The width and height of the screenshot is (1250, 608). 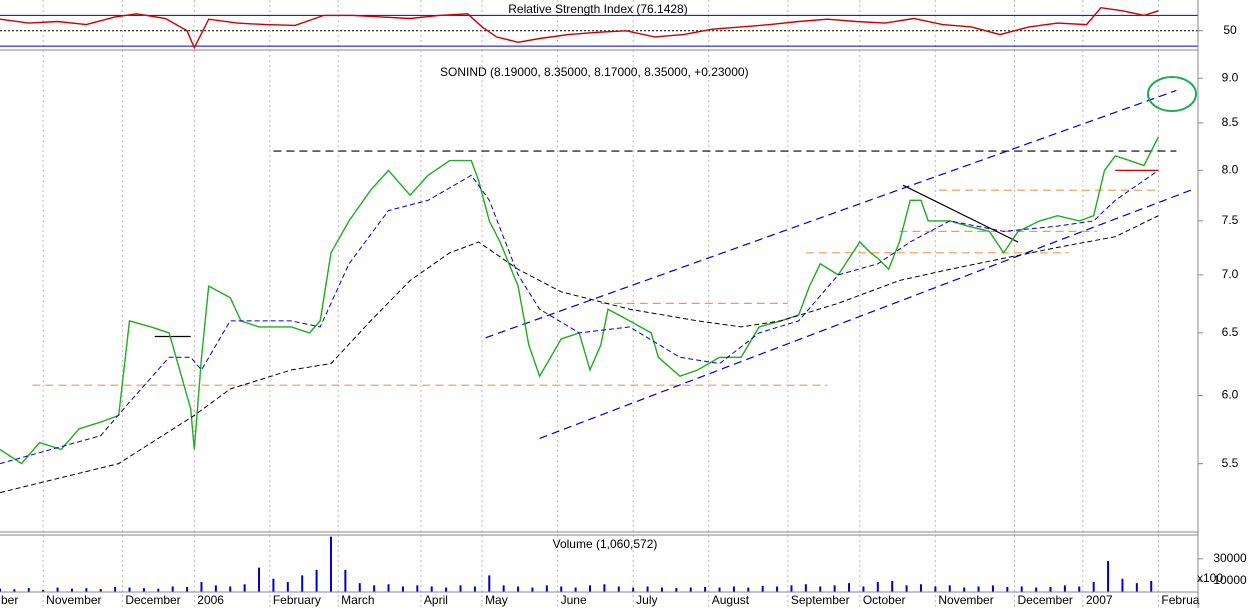 What do you see at coordinates (1230, 30) in the screenshot?
I see `y-tick-label: 50` at bounding box center [1230, 30].